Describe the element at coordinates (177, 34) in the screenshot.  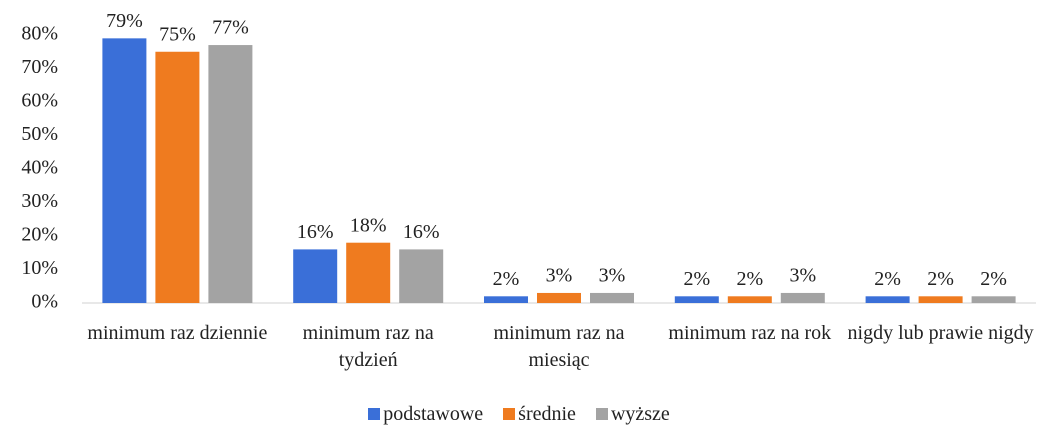
I see `data-label: 75%` at that location.